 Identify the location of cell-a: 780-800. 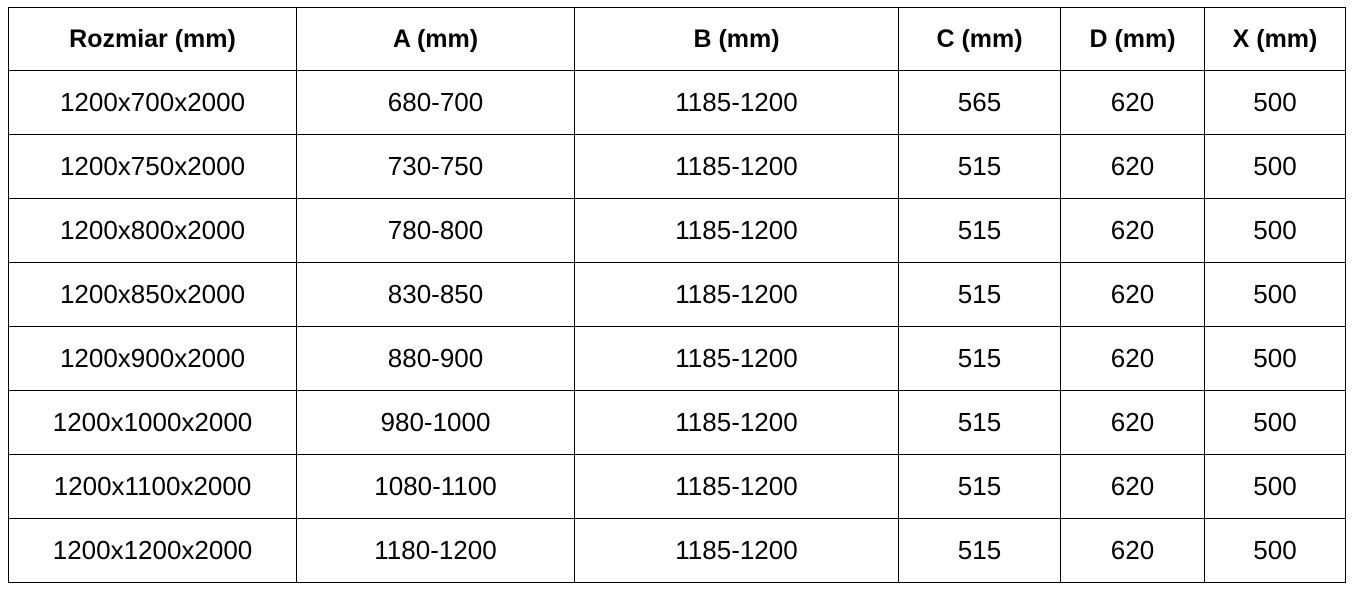
(435, 230).